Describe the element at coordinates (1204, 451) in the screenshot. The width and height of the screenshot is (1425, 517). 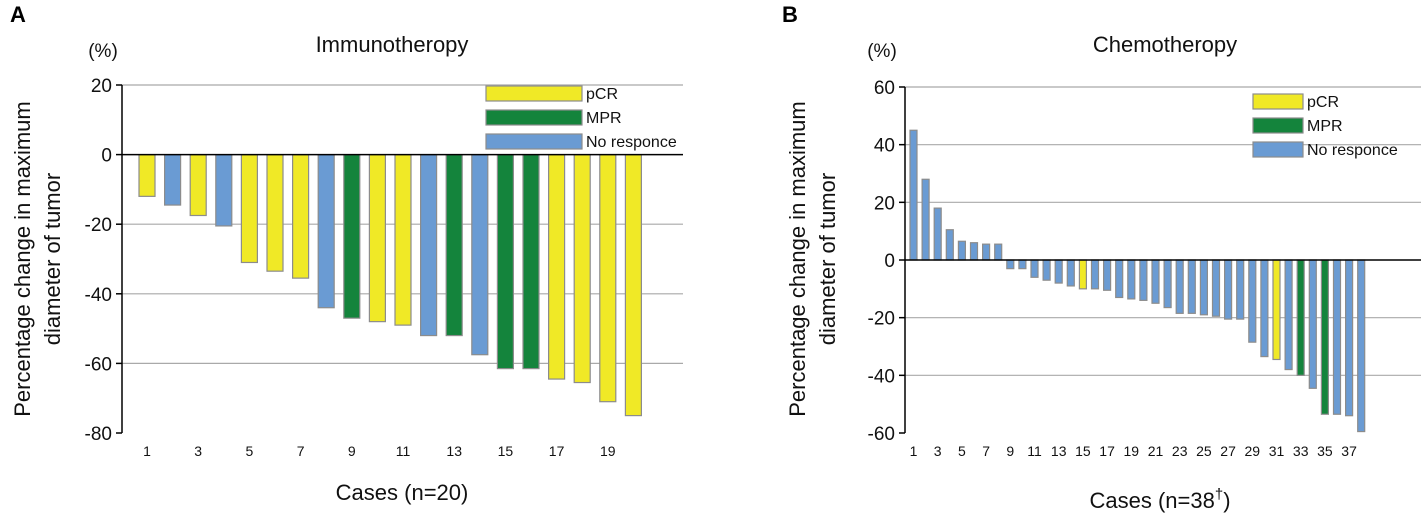
I see `x-tick-label: 25` at that location.